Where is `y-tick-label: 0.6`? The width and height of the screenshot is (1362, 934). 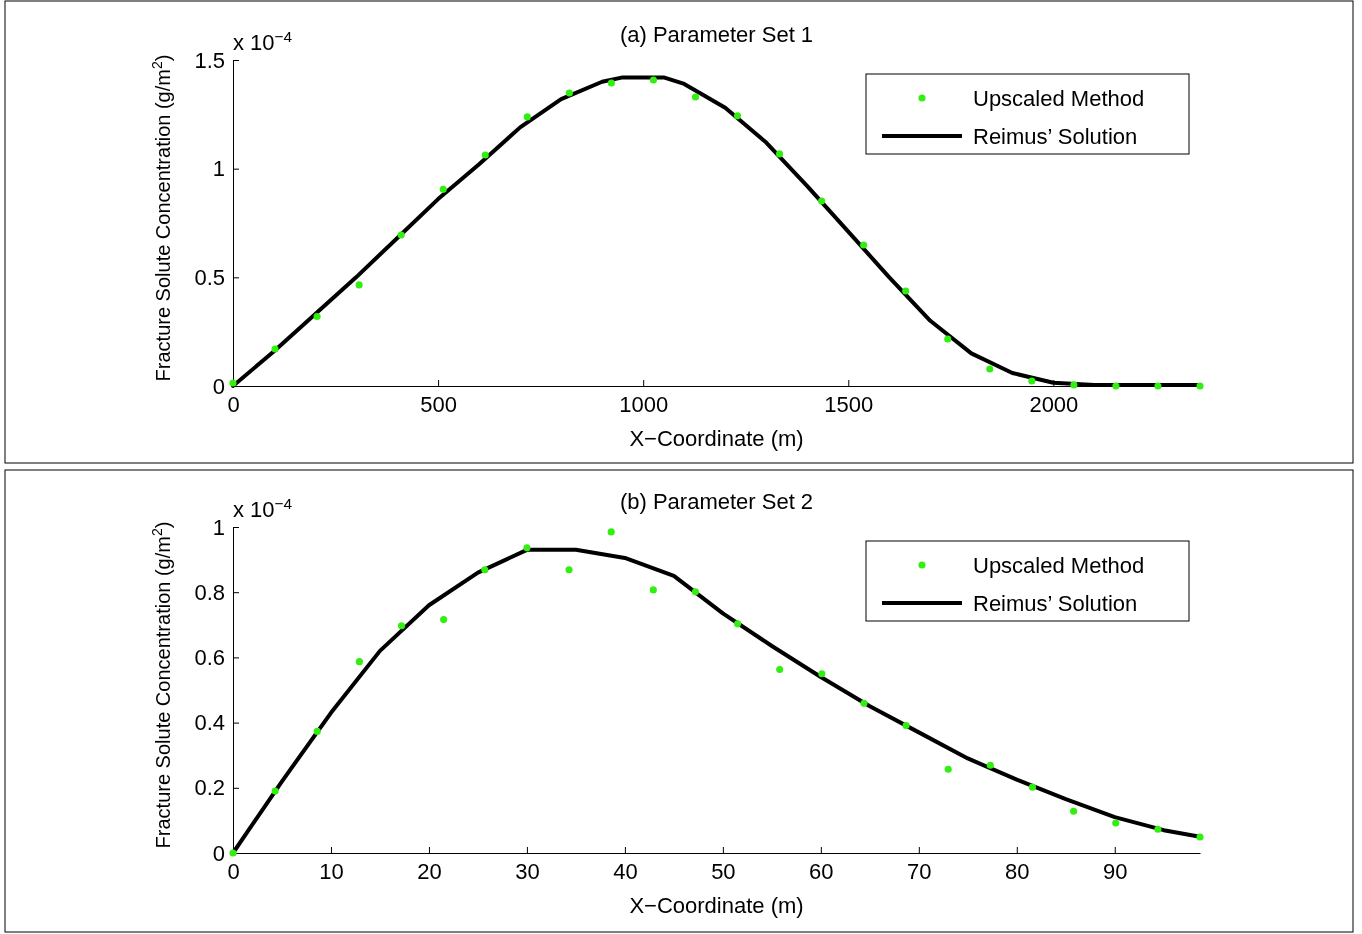
y-tick-label: 0.6 is located at coordinates (209, 657).